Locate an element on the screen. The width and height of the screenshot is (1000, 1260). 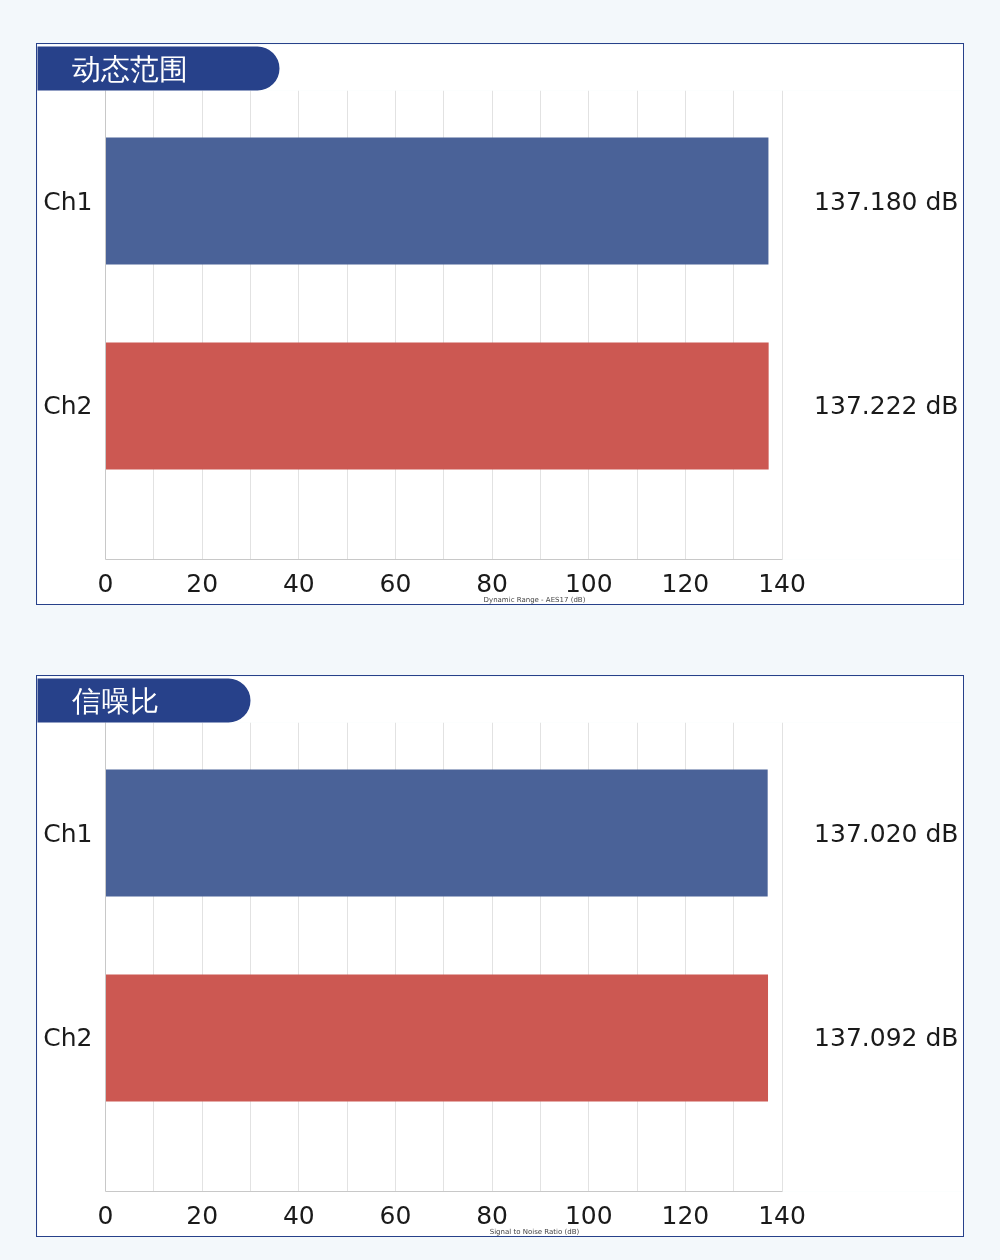
chart-title: 信噪比 is located at coordinates (115, 700).